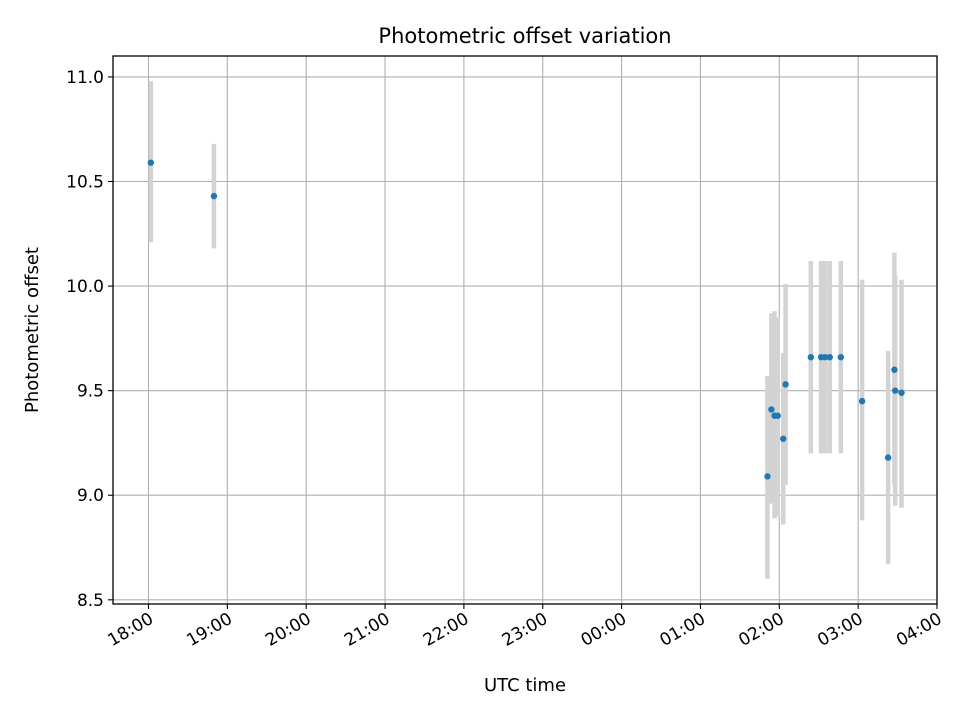  What do you see at coordinates (32, 330) in the screenshot?
I see `y-axis-title: Photometric offset` at bounding box center [32, 330].